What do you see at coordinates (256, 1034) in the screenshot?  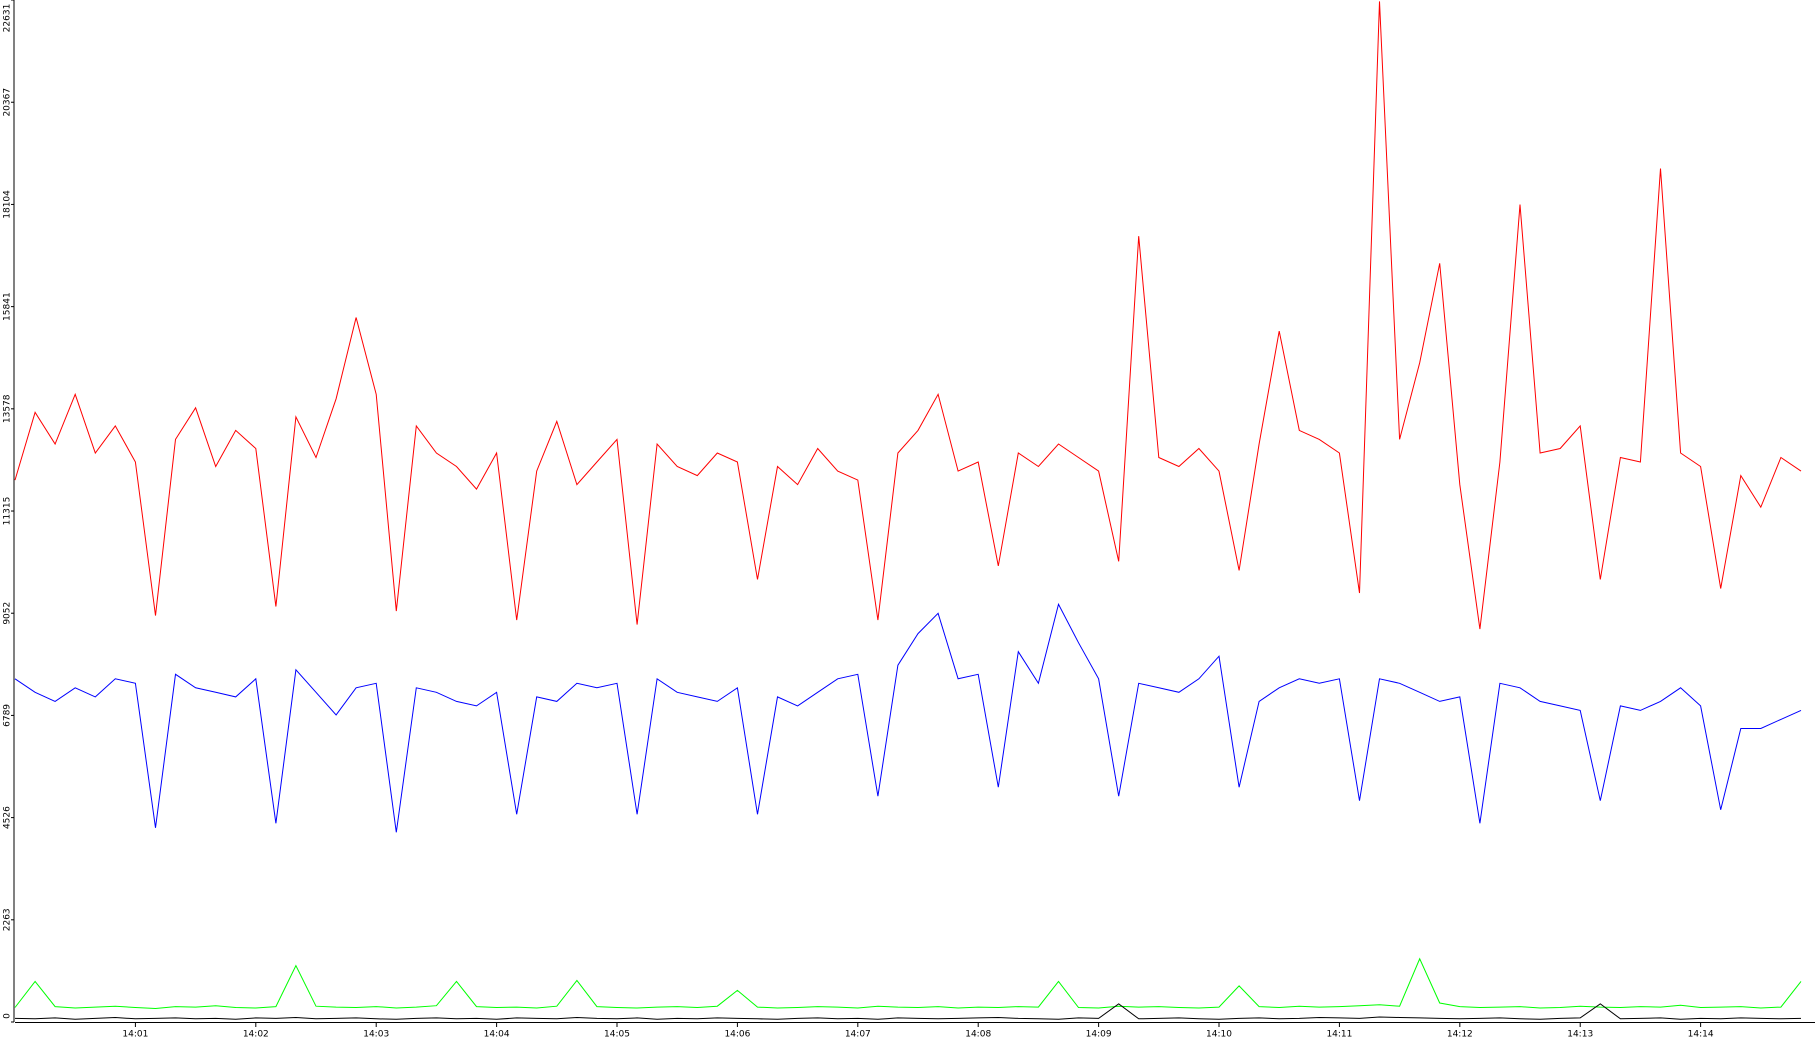 I see `x-tick-label: 14:02` at bounding box center [256, 1034].